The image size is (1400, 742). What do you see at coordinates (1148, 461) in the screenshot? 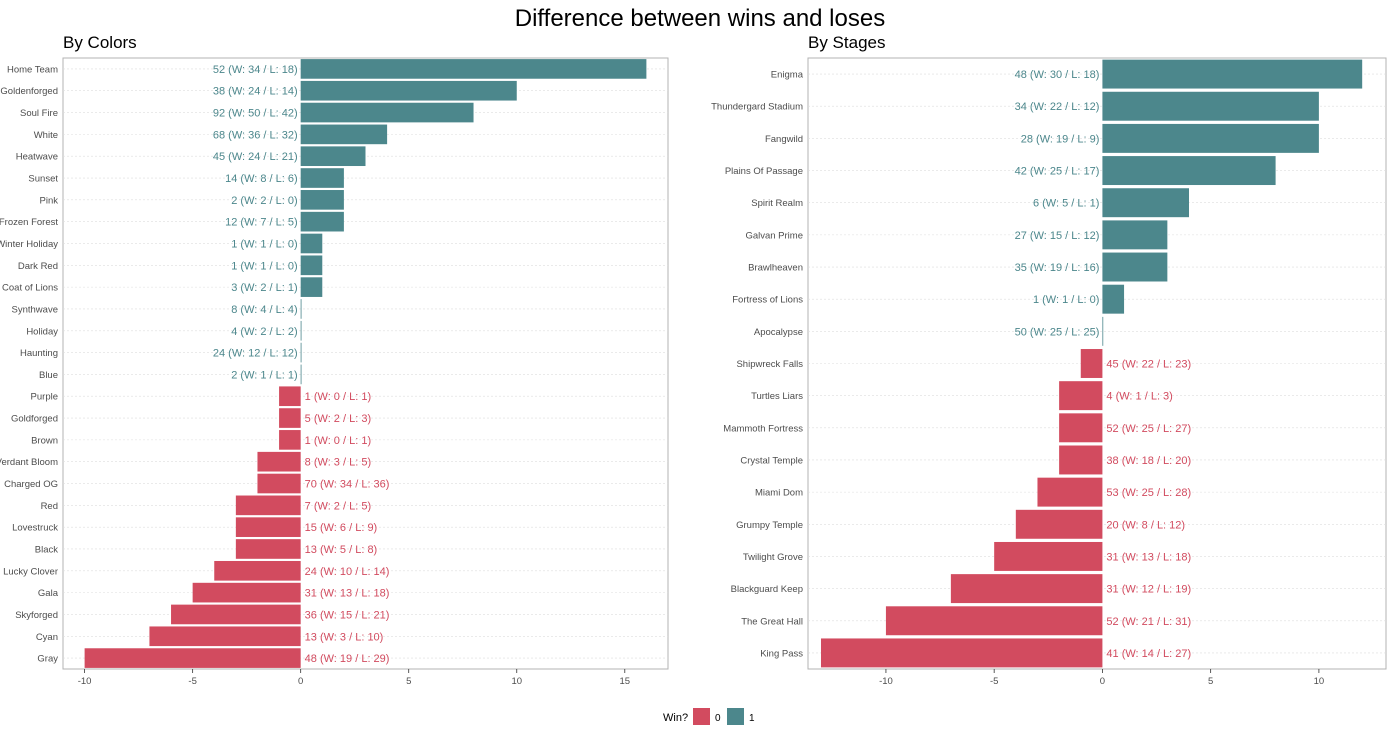
I see `p1-bar-label: 38 (W: 18 / L: 20)` at bounding box center [1148, 461].